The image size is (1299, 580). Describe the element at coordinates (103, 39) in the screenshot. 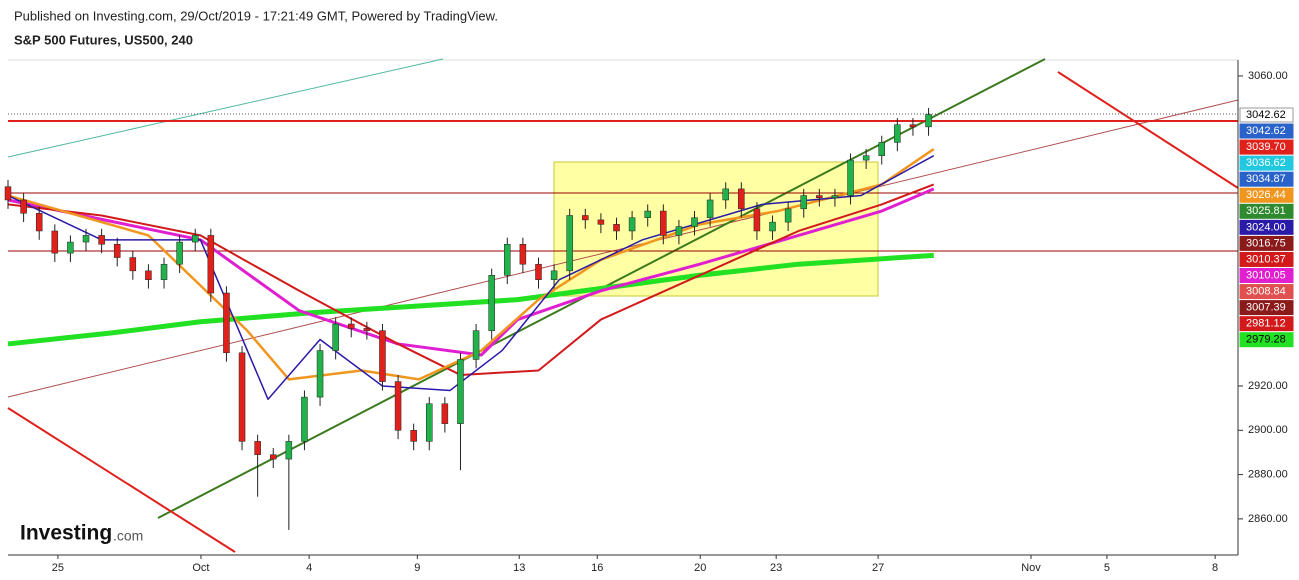

I see `chart-title: S&P 500 Futures, US500, 240` at that location.